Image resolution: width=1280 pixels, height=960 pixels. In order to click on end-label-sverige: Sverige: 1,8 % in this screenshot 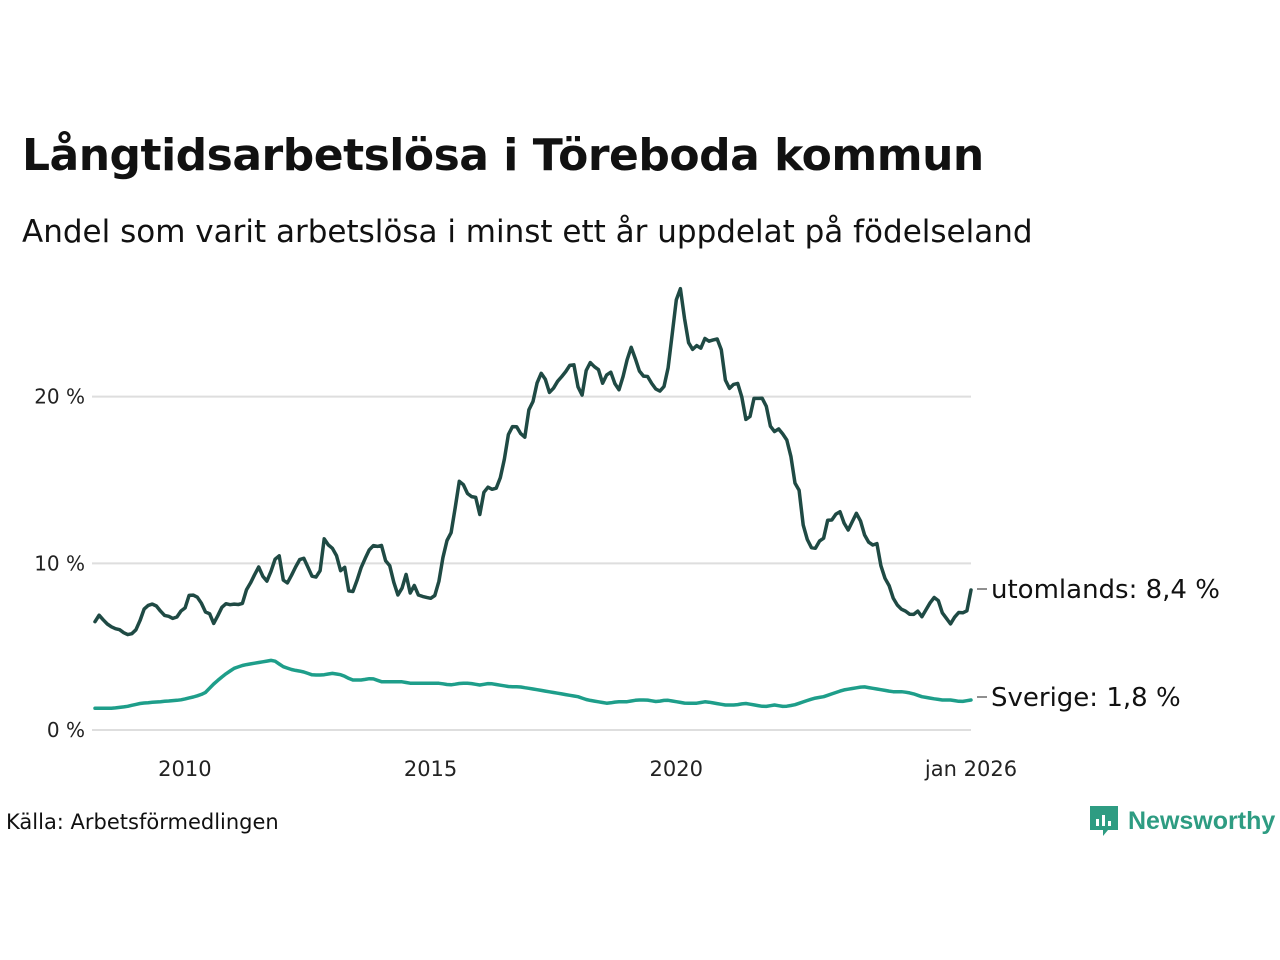, I will do `click(1086, 698)`.